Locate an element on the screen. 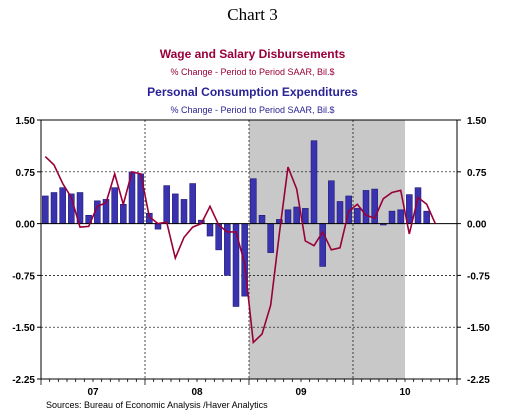 The width and height of the screenshot is (505, 411). y-label-left: -1.50 is located at coordinates (23, 328).